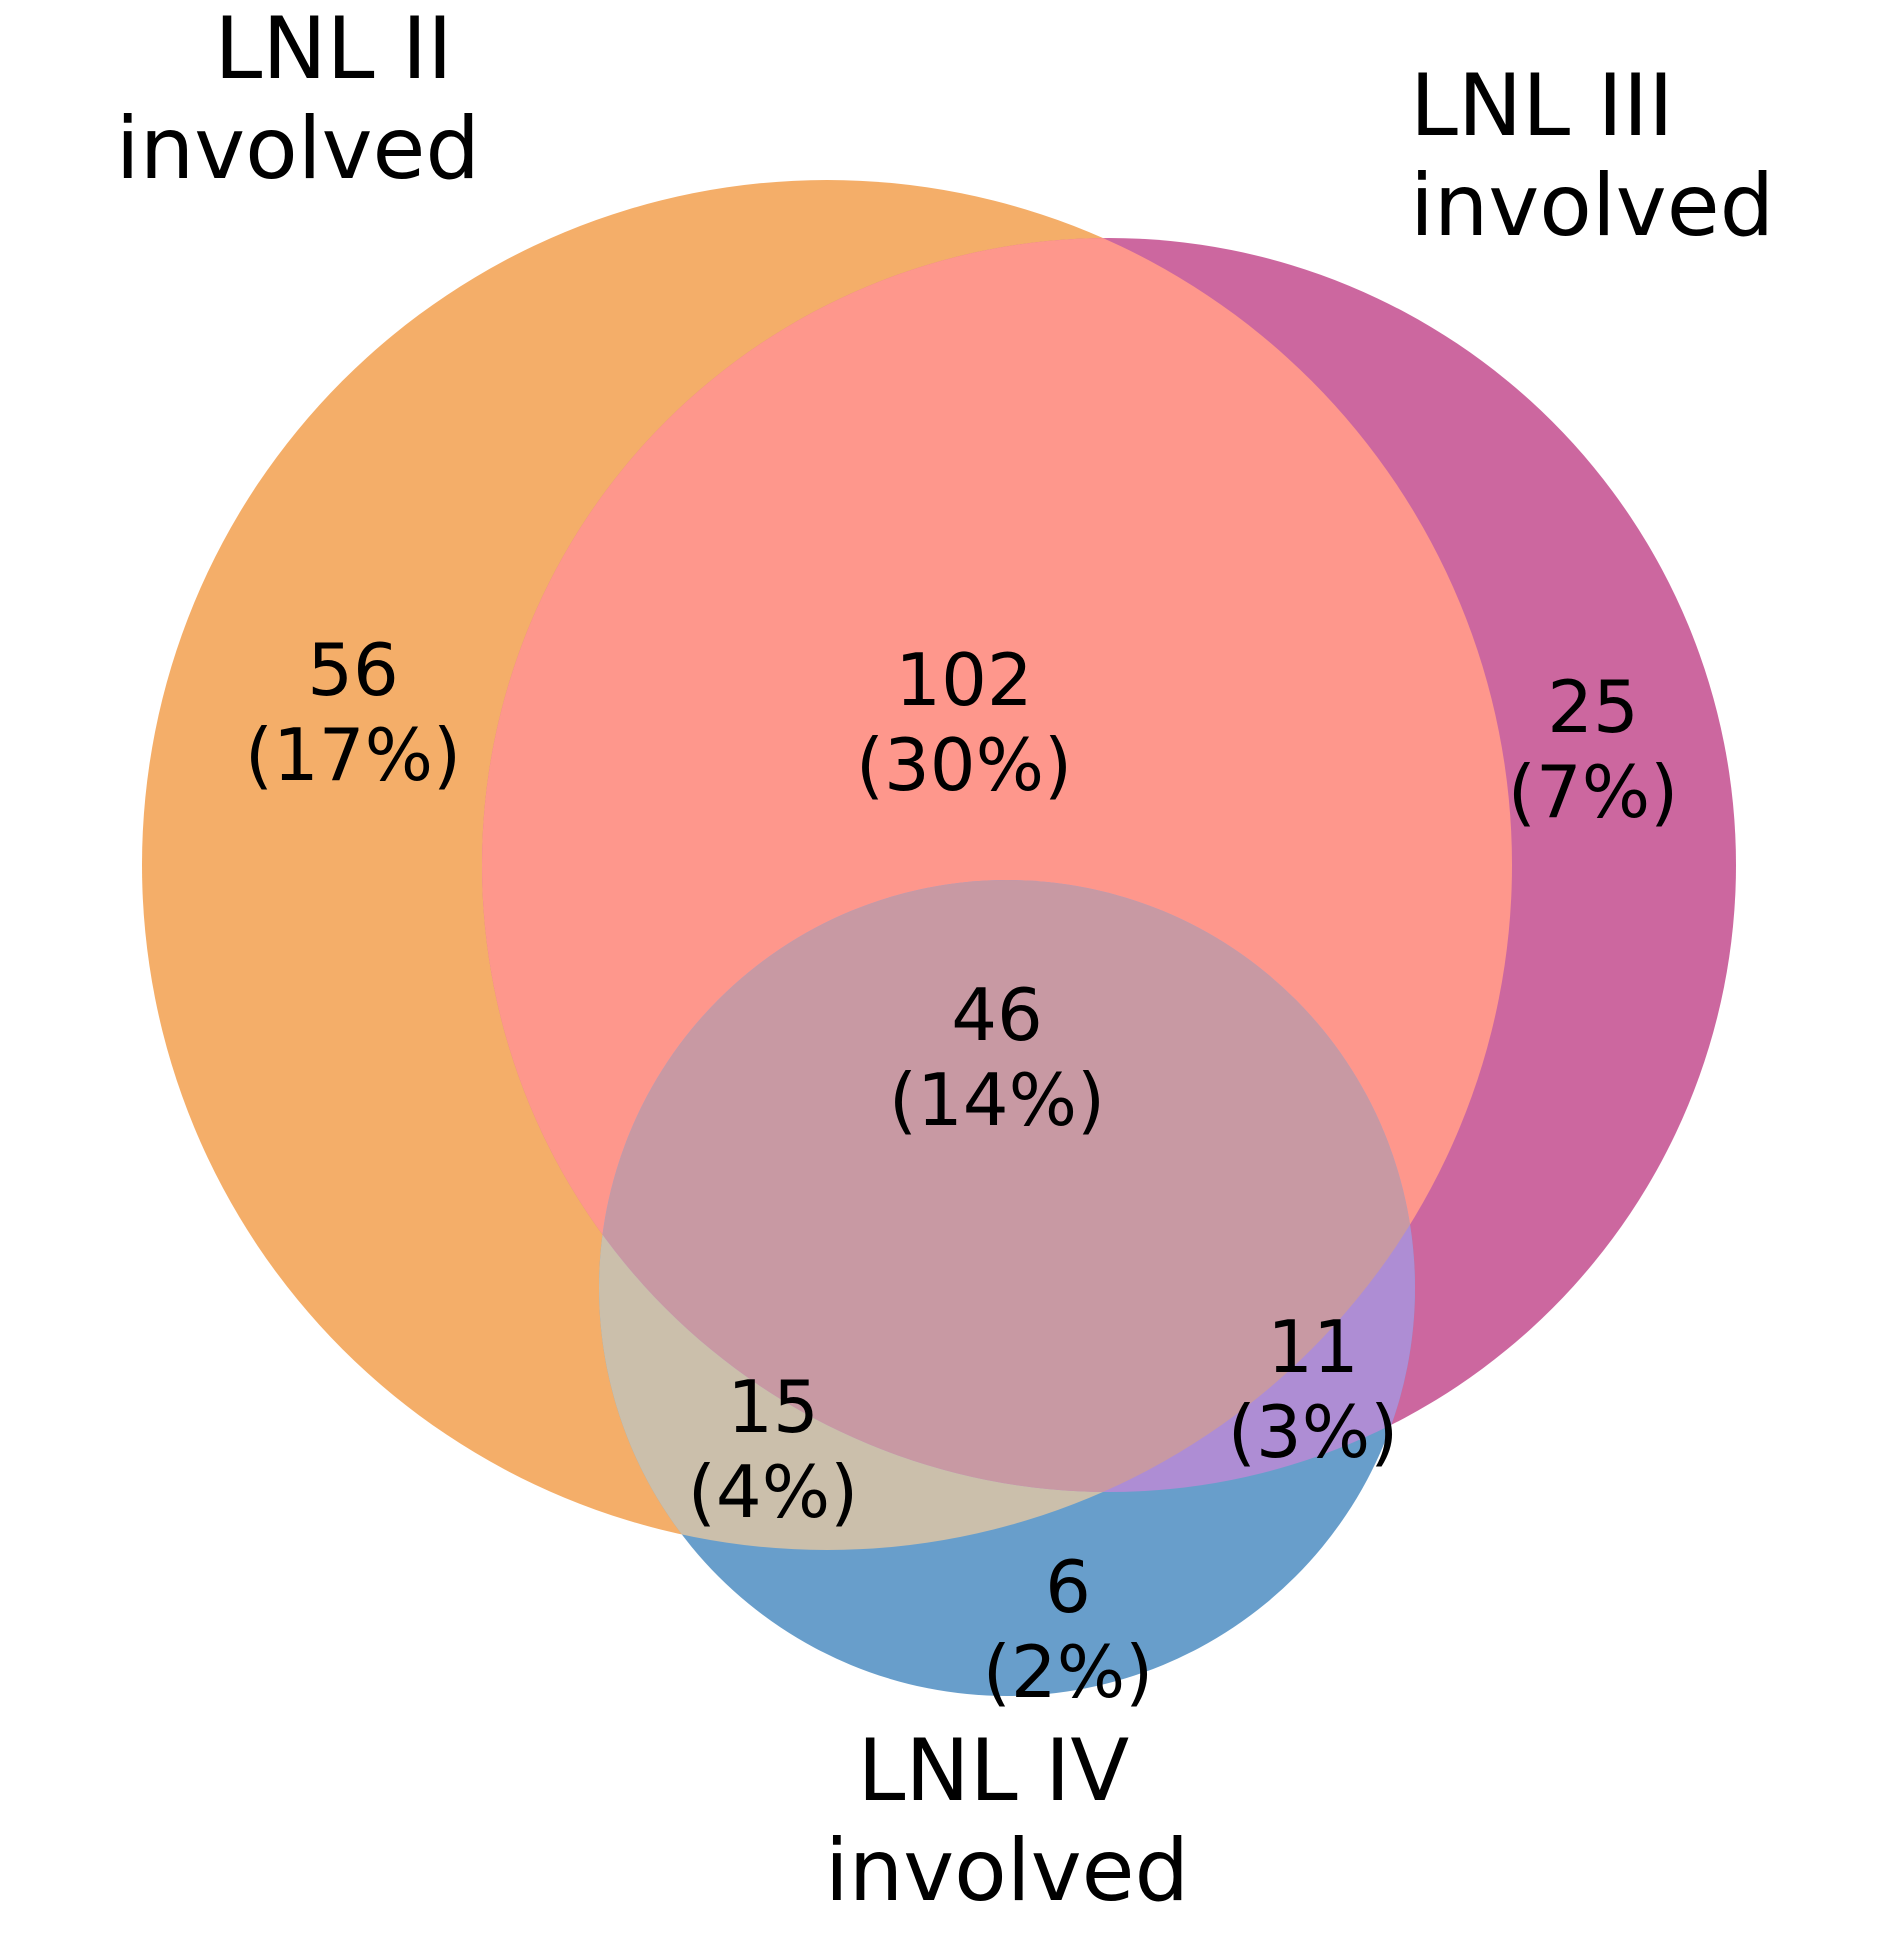  I want to click on set-label-lnl-iii-line1: LNL III, so click(1542, 106).